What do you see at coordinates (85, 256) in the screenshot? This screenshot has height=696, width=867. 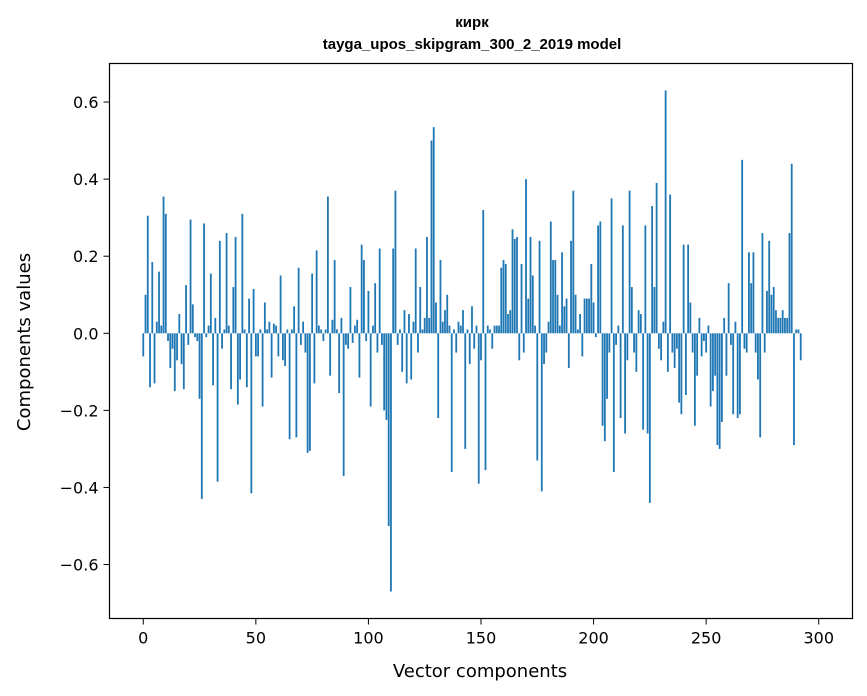 I see `y-tick-label: 0.2` at bounding box center [85, 256].